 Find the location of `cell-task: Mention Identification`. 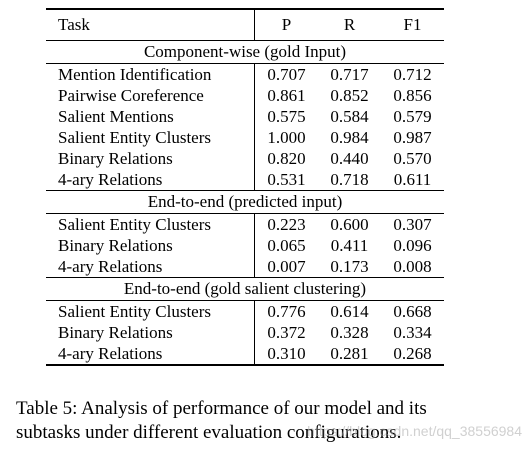

cell-task: Mention Identification is located at coordinates (150, 74).